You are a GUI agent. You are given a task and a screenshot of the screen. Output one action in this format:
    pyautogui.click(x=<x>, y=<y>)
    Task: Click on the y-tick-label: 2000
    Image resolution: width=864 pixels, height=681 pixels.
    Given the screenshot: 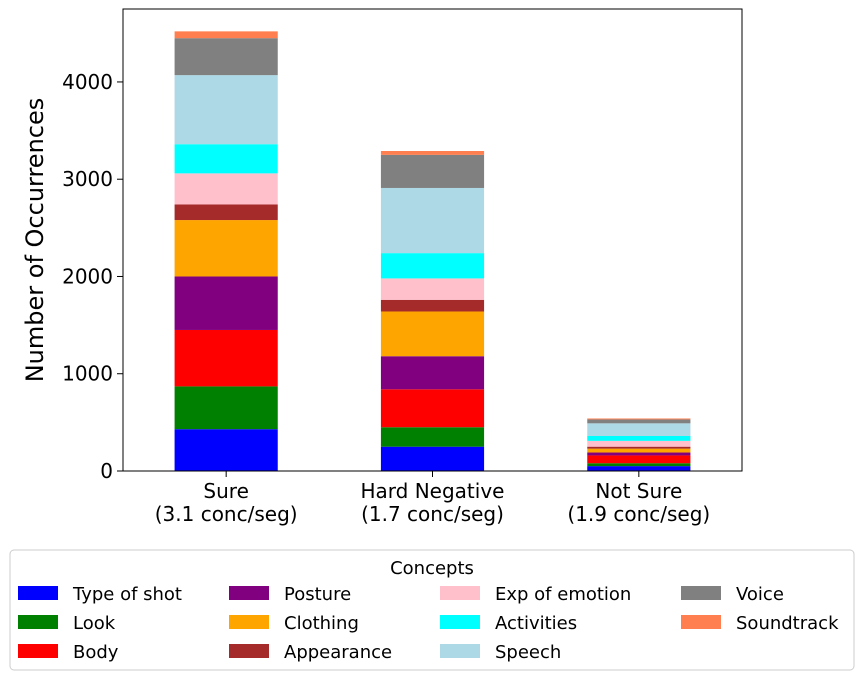 What is the action you would take?
    pyautogui.click(x=87, y=276)
    